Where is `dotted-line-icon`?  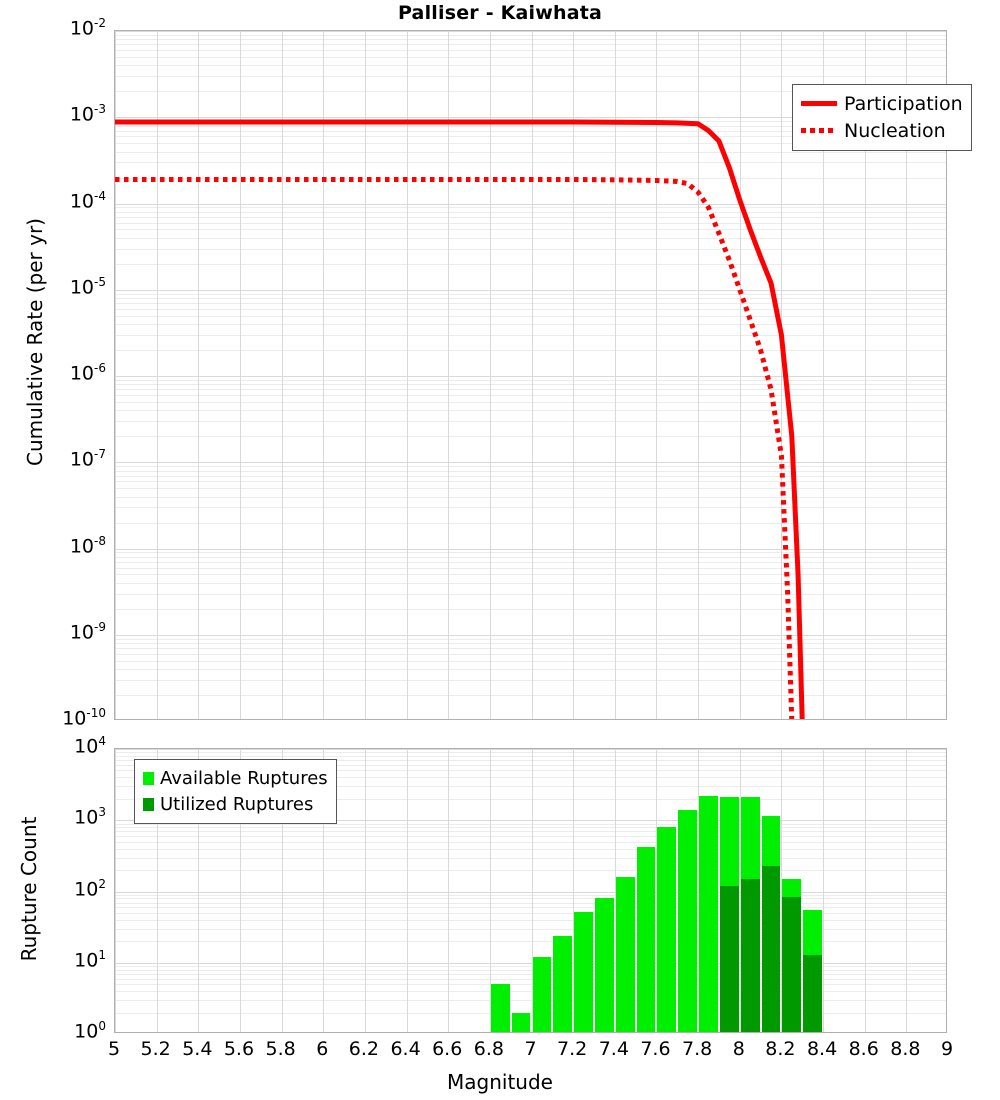
dotted-line-icon is located at coordinates (819, 130).